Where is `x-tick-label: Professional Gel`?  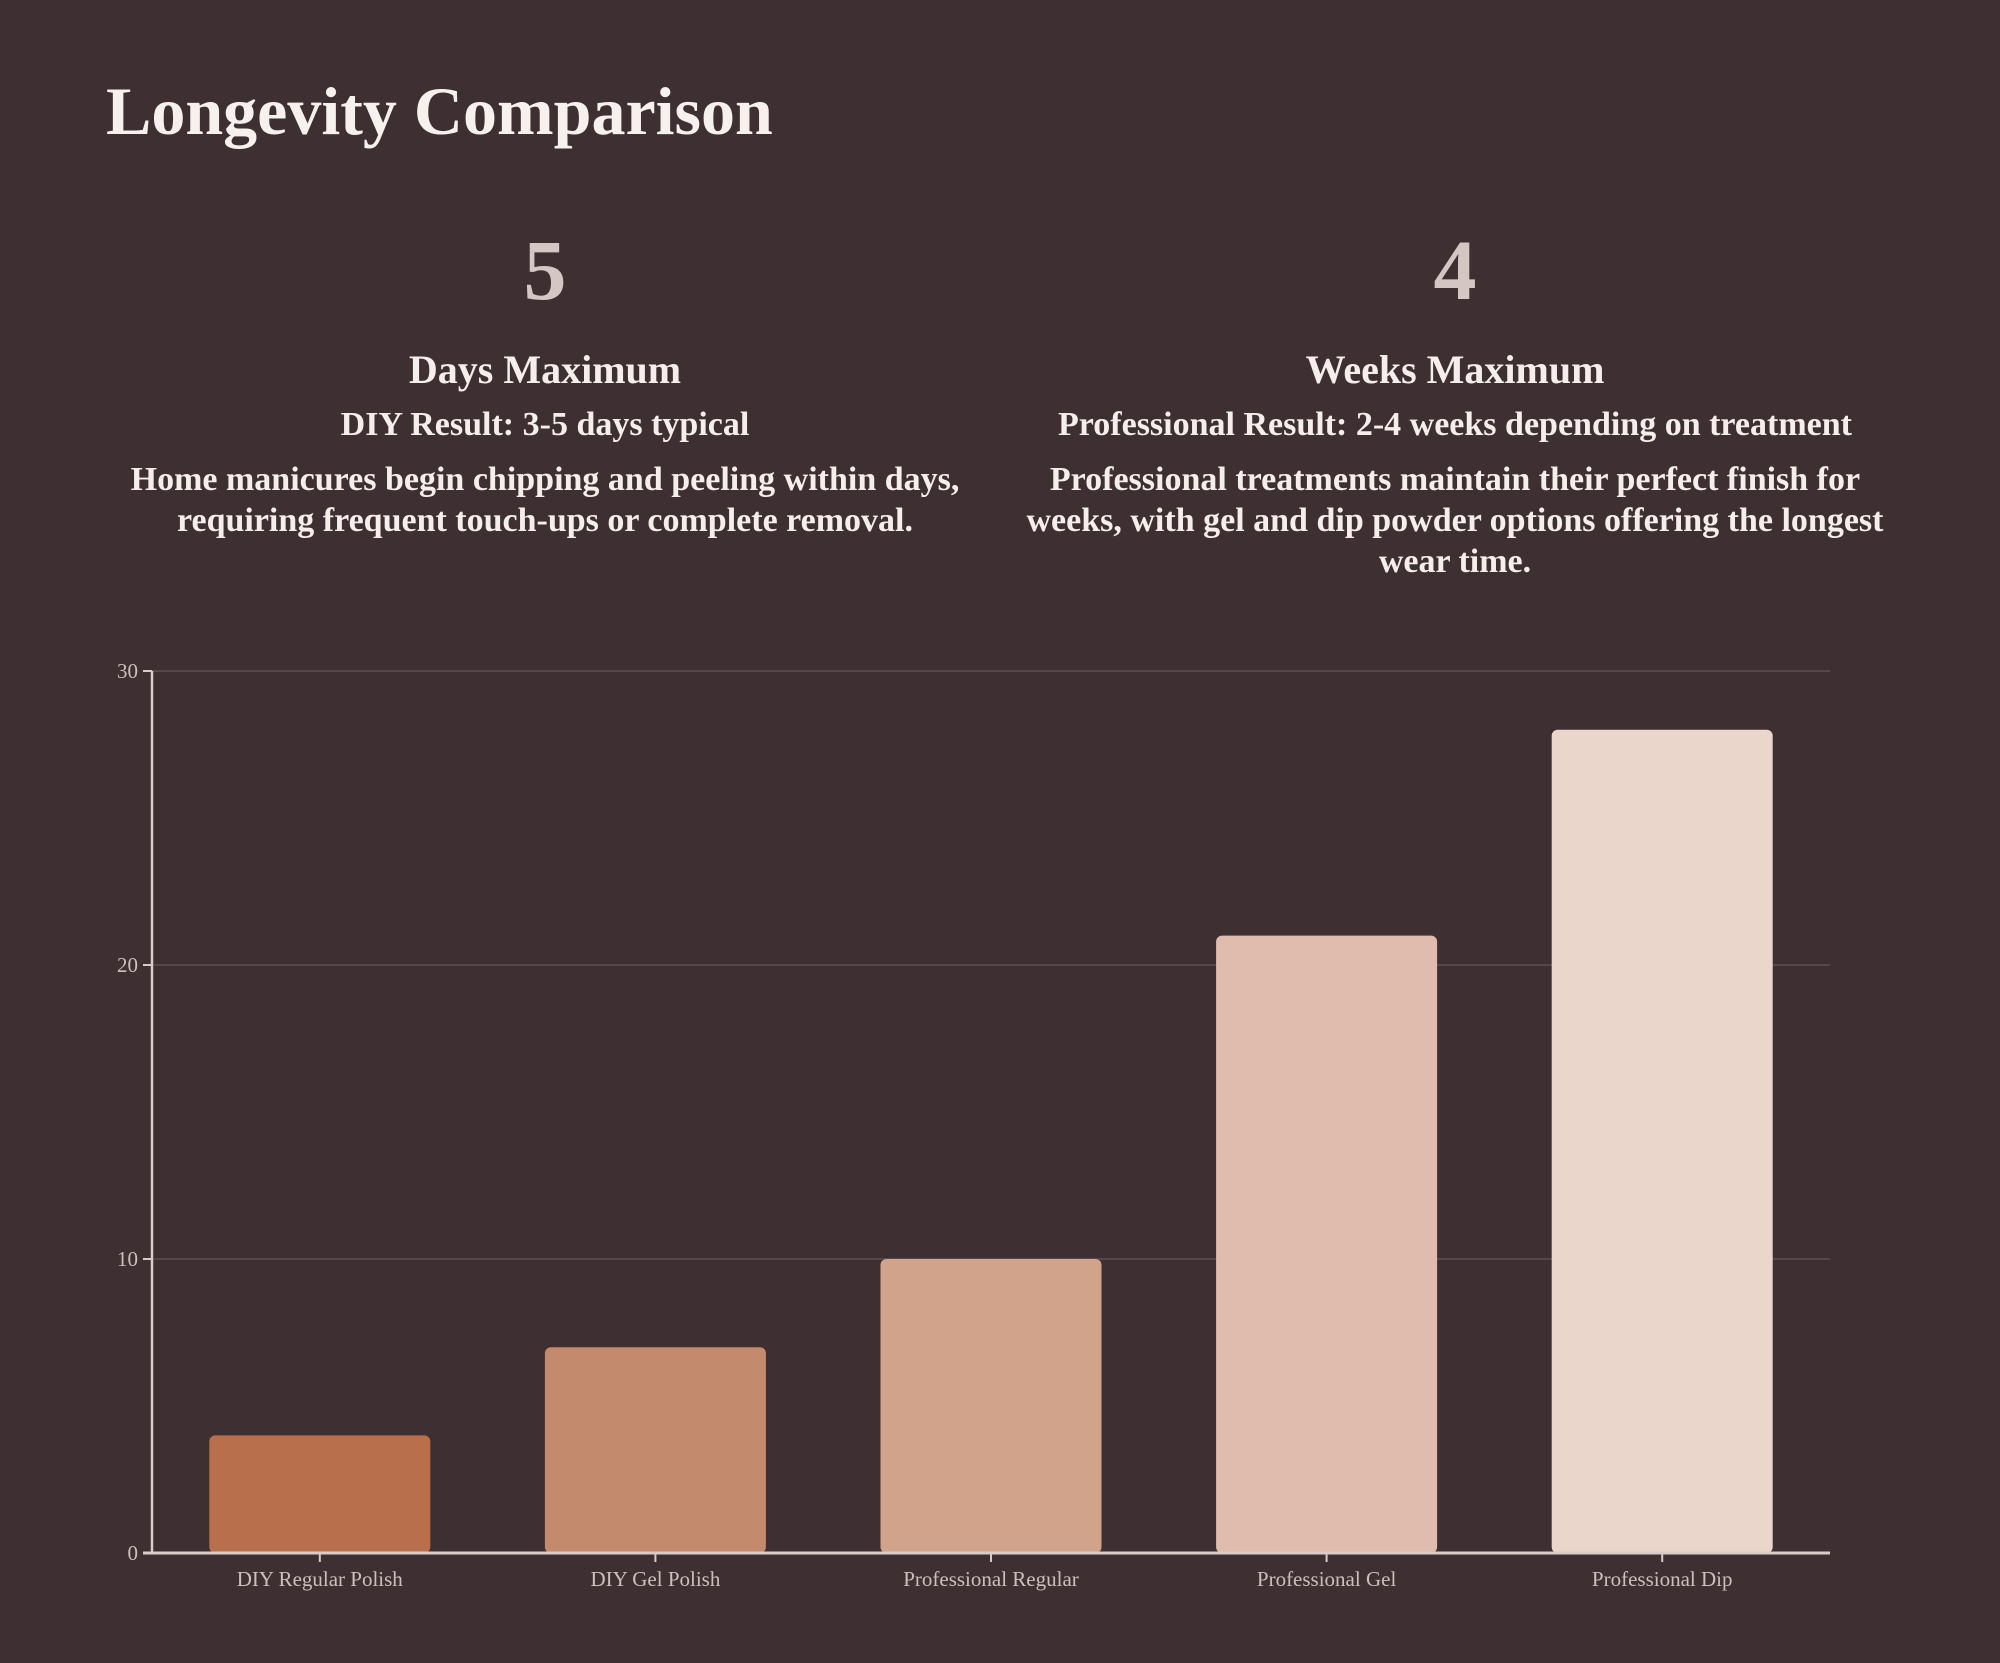
x-tick-label: Professional Gel is located at coordinates (1327, 1579).